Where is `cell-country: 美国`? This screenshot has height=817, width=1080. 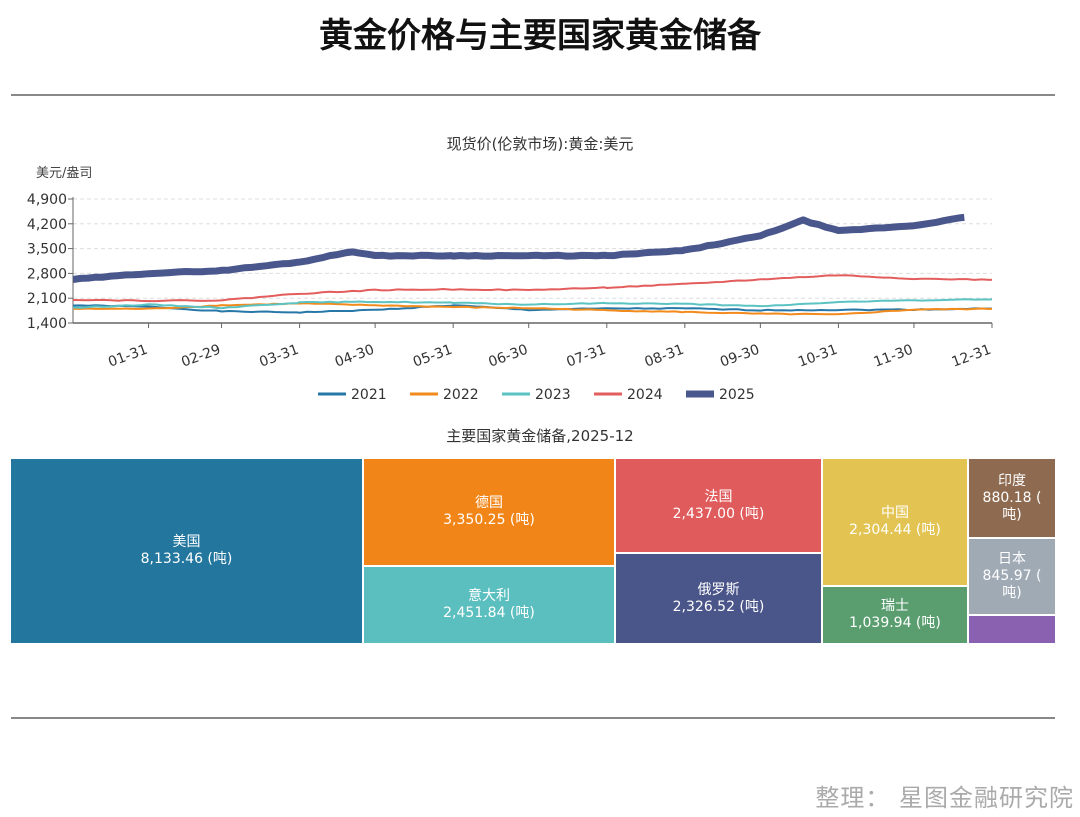
cell-country: 美国 is located at coordinates (186, 542).